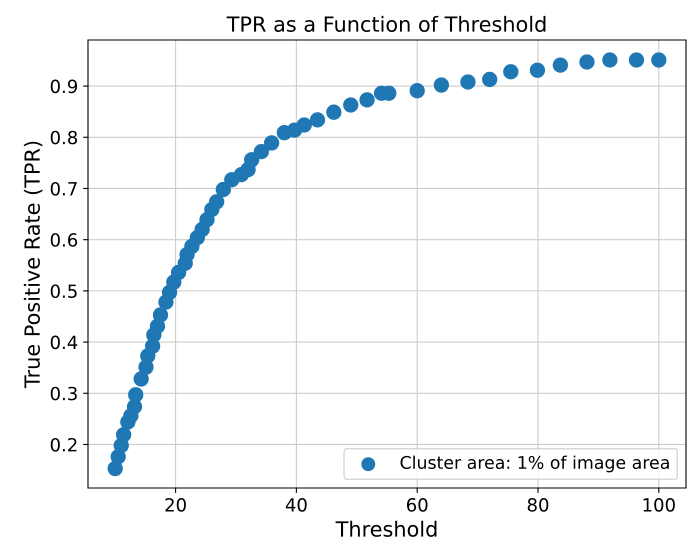 The width and height of the screenshot is (688, 549). Describe the element at coordinates (64, 240) in the screenshot. I see `y-tick-label: 0.6` at that location.